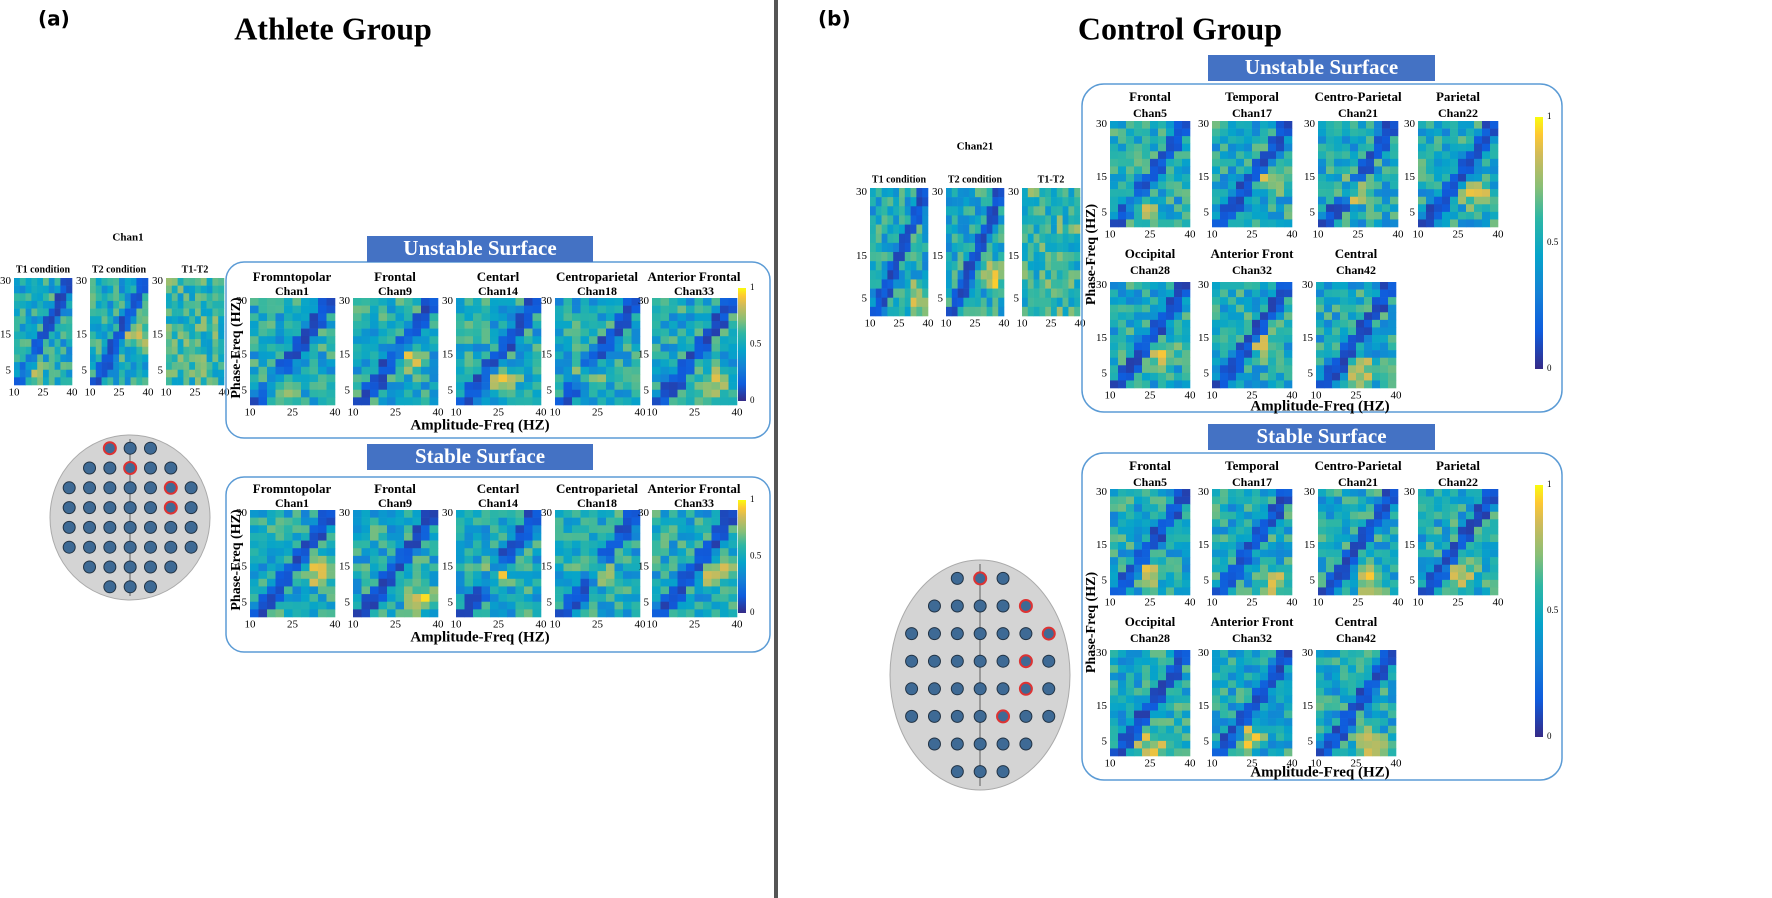 The image size is (1772, 898). What do you see at coordinates (333, 28) in the screenshot?
I see `panel-title: Athlete Group` at bounding box center [333, 28].